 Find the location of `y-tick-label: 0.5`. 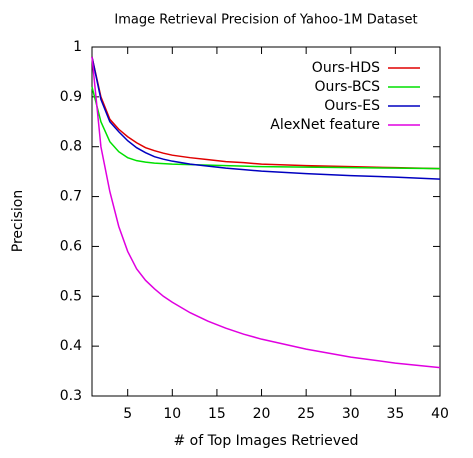

y-tick-label: 0.5 is located at coordinates (71, 296).